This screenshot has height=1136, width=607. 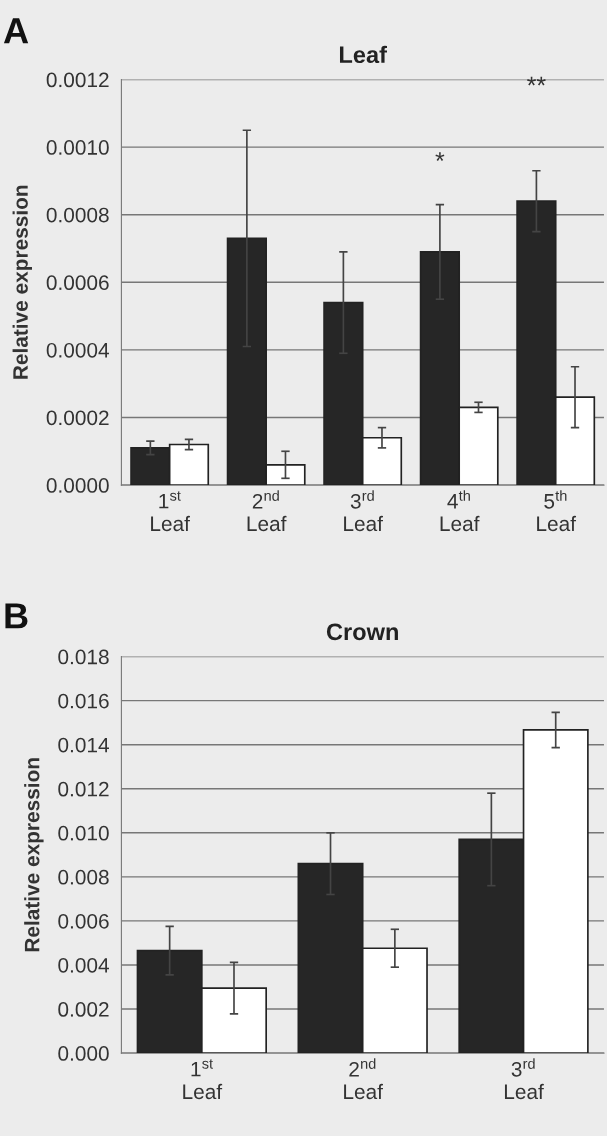 I want to click on y-tick-label: 0.0012, so click(x=77, y=80).